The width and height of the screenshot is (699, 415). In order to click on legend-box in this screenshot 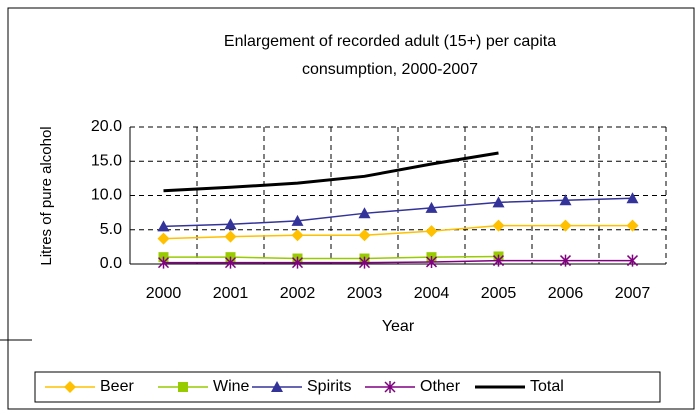, I will do `click(347, 387)`.